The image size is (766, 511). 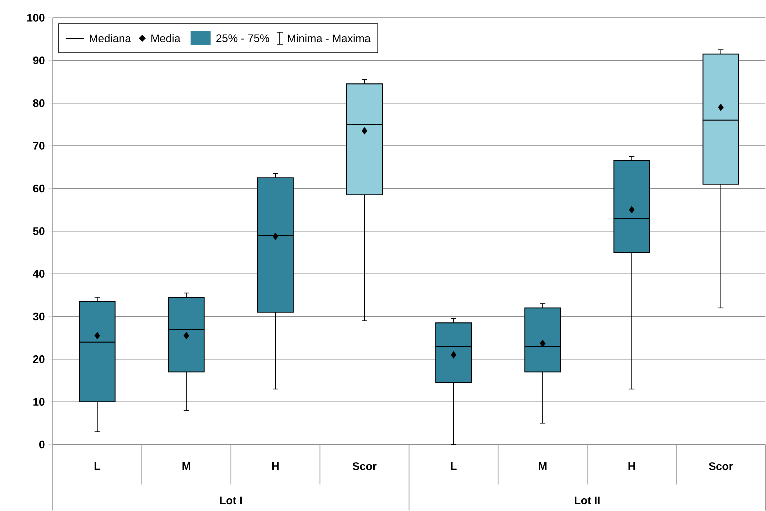 I want to click on y-tick-label: 20, so click(x=39, y=359).